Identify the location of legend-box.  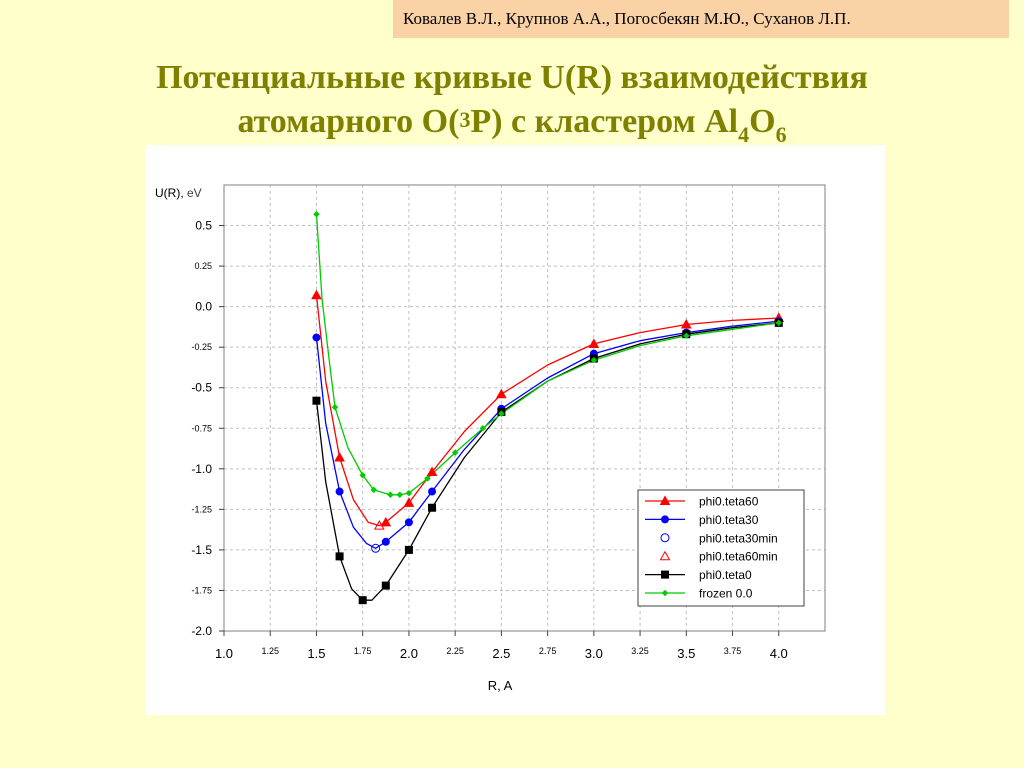
(721, 548).